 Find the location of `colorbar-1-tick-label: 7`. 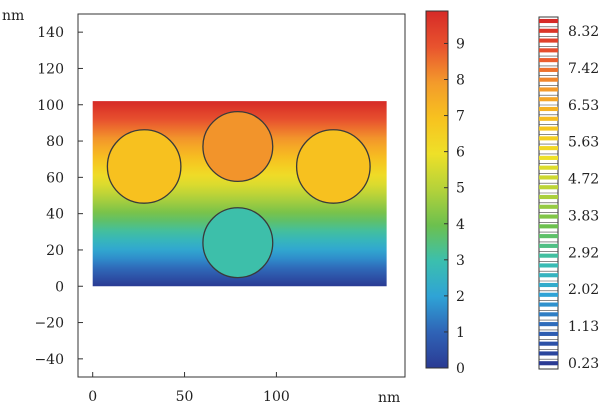

colorbar-1-tick-label: 7 is located at coordinates (460, 117).